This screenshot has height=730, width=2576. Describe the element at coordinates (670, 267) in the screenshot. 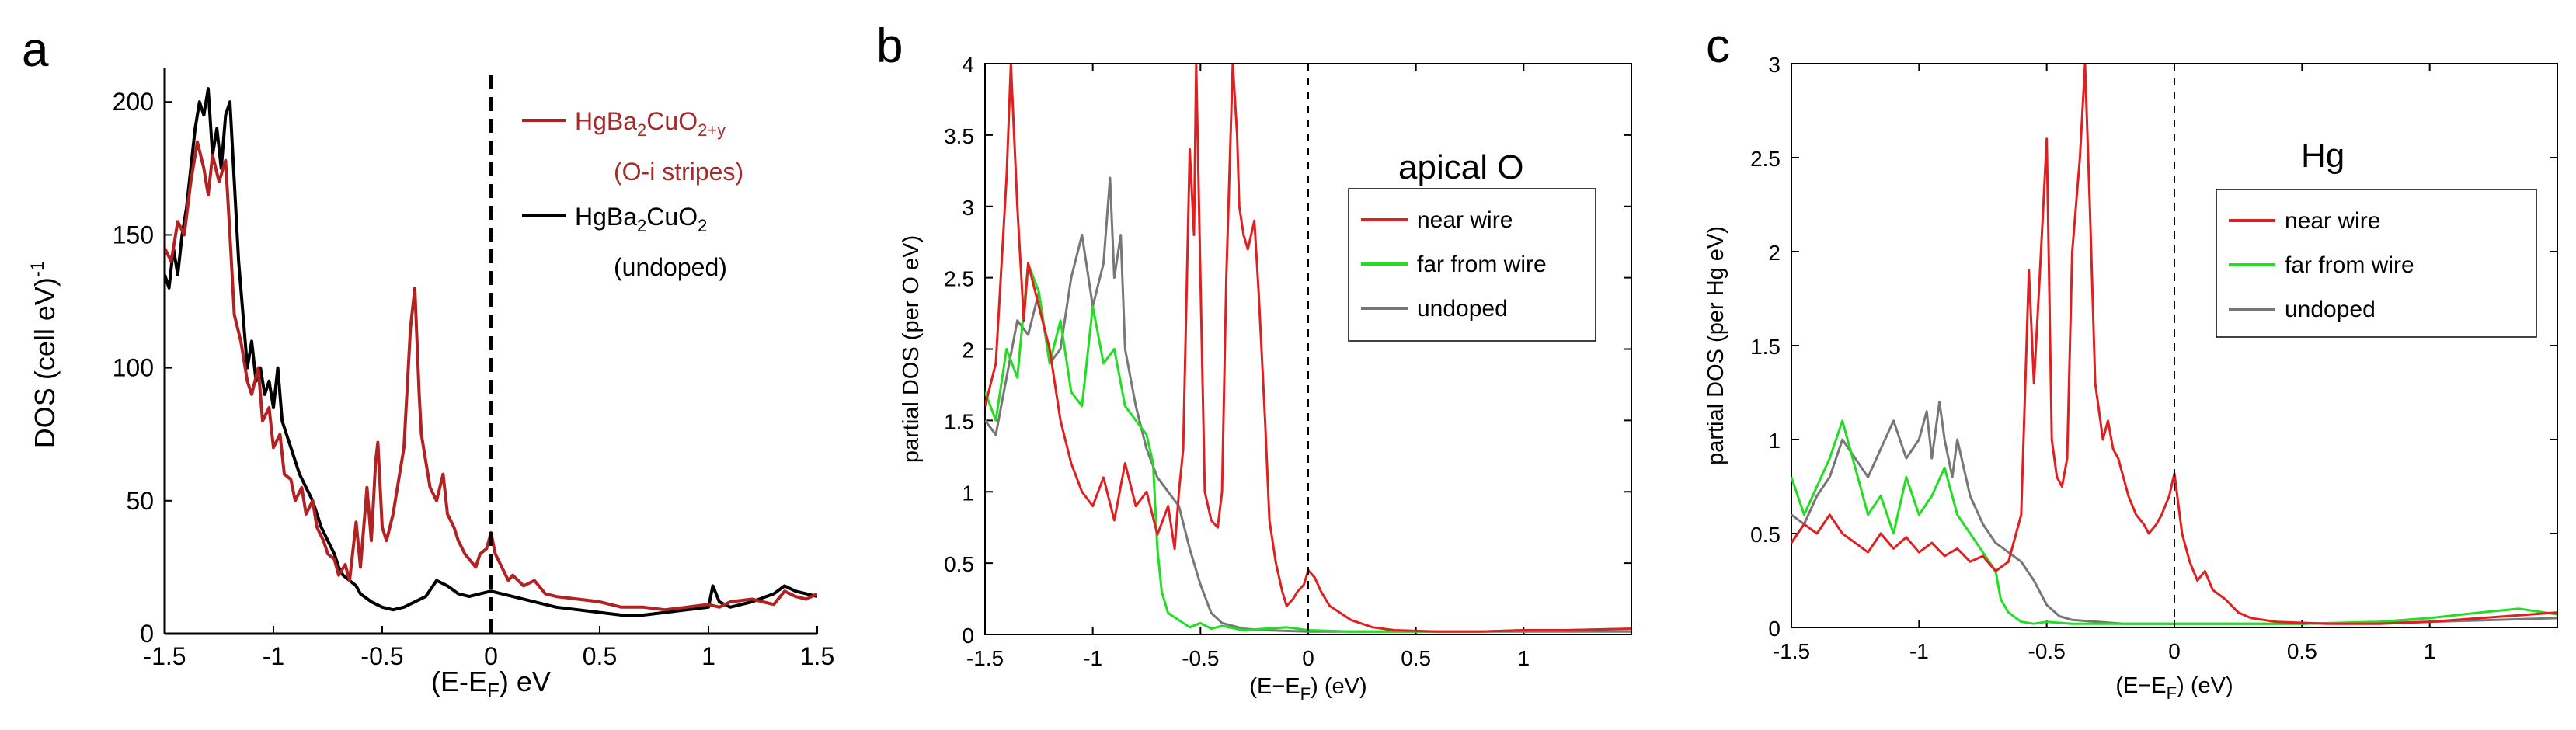

I see `legend-note: (undoped)` at that location.